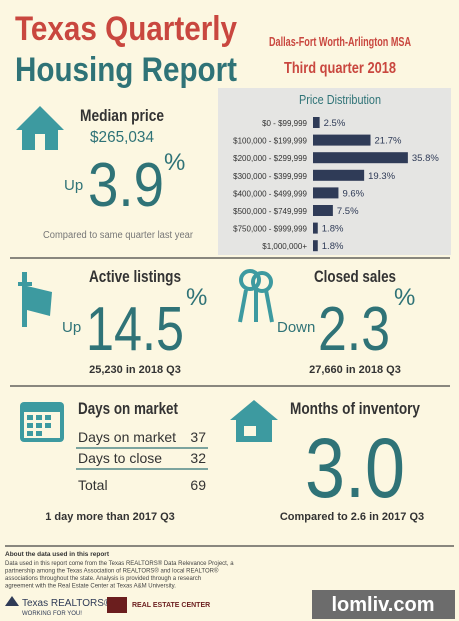 Image resolution: width=459 pixels, height=621 pixels. What do you see at coordinates (270, 211) in the screenshot?
I see `category-label: $500,000 - $749,999` at bounding box center [270, 211].